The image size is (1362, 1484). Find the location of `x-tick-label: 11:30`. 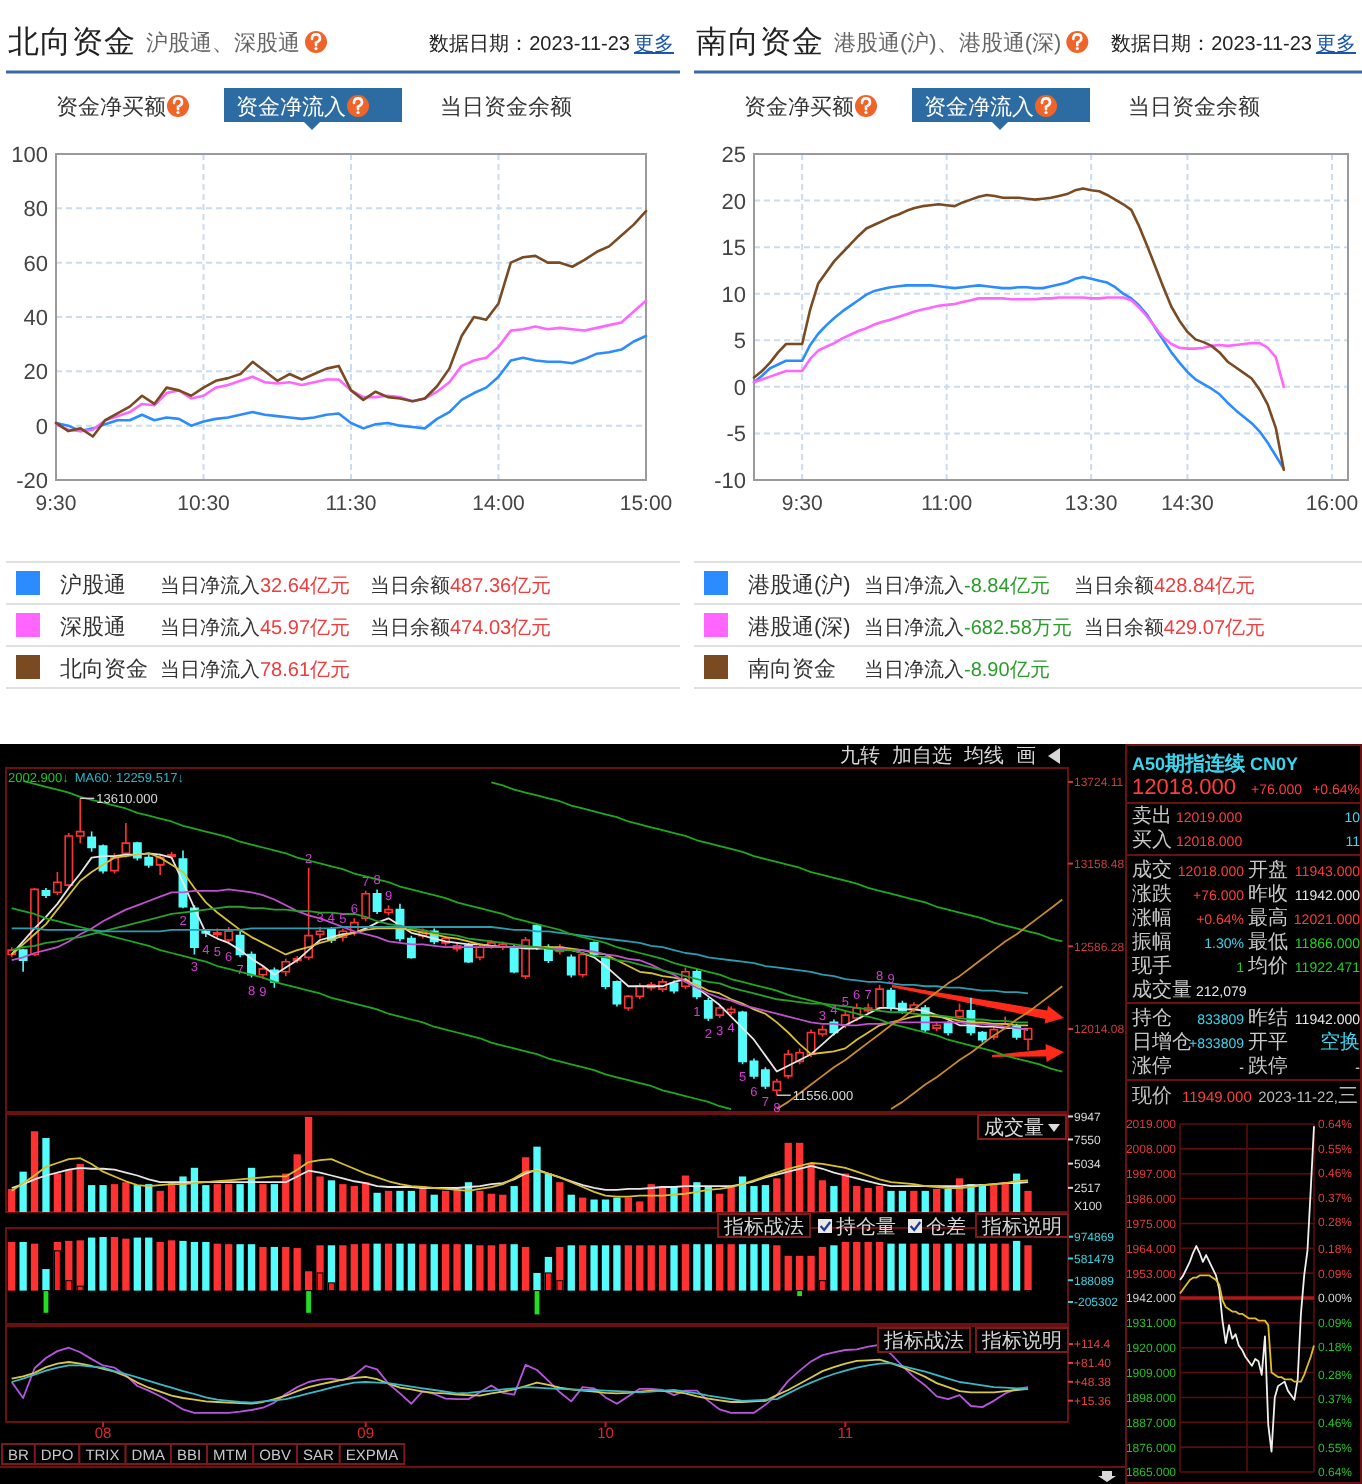

x-tick-label: 11:30 is located at coordinates (351, 504).